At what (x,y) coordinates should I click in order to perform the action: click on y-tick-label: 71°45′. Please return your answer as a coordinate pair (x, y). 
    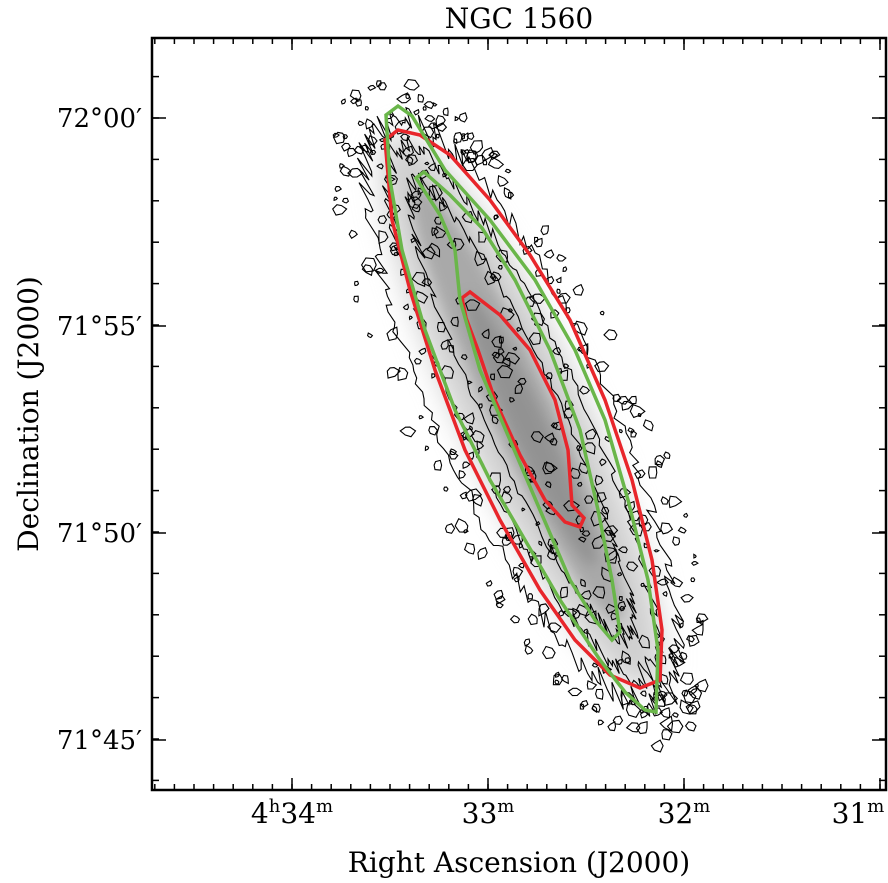
    Looking at the image, I should click on (99, 741).